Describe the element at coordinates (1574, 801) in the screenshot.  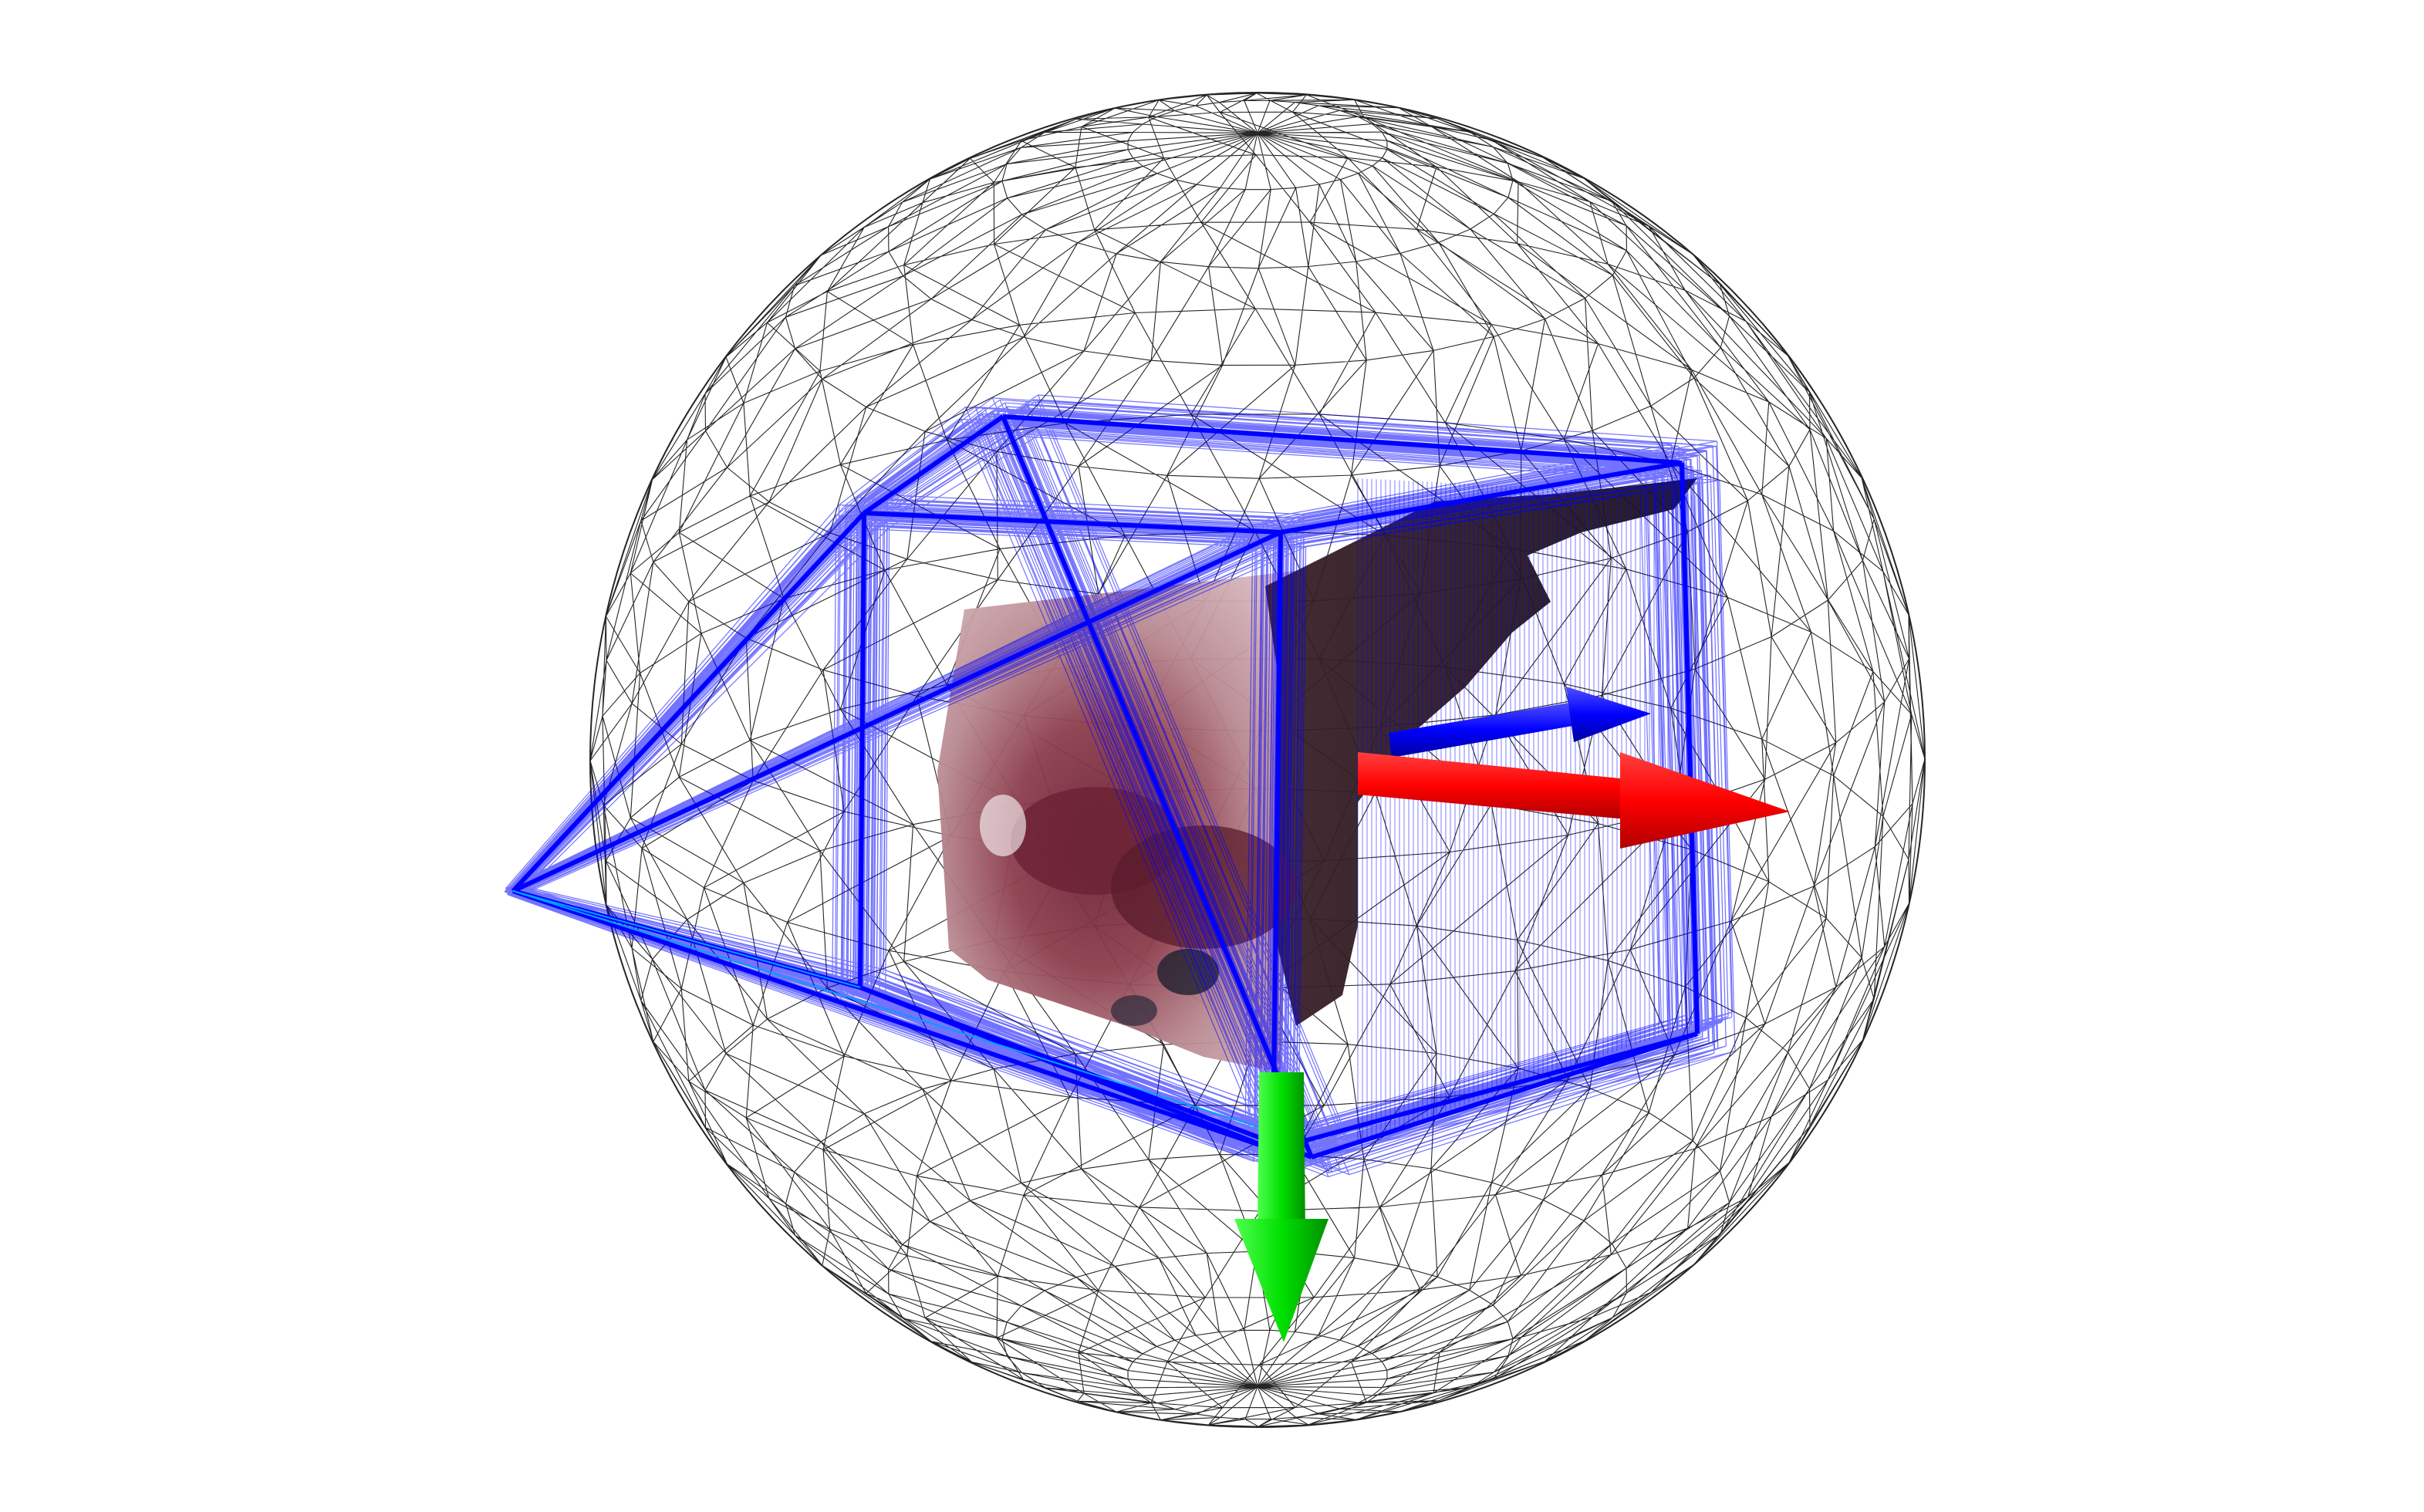
I see `x-axis-arrow` at that location.